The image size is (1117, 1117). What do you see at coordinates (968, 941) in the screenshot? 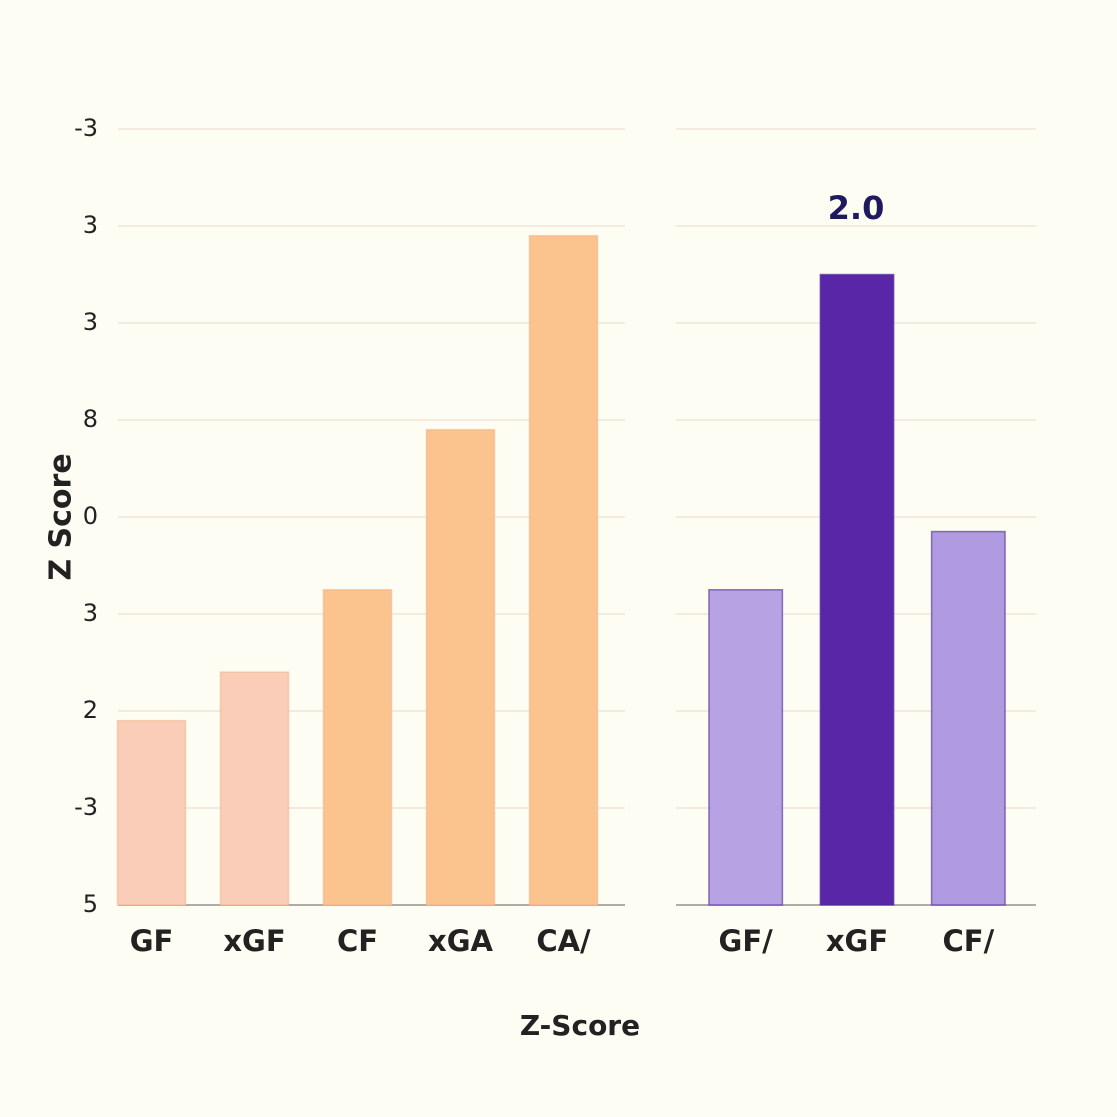
I see `x-tick-label: CF/` at bounding box center [968, 941].